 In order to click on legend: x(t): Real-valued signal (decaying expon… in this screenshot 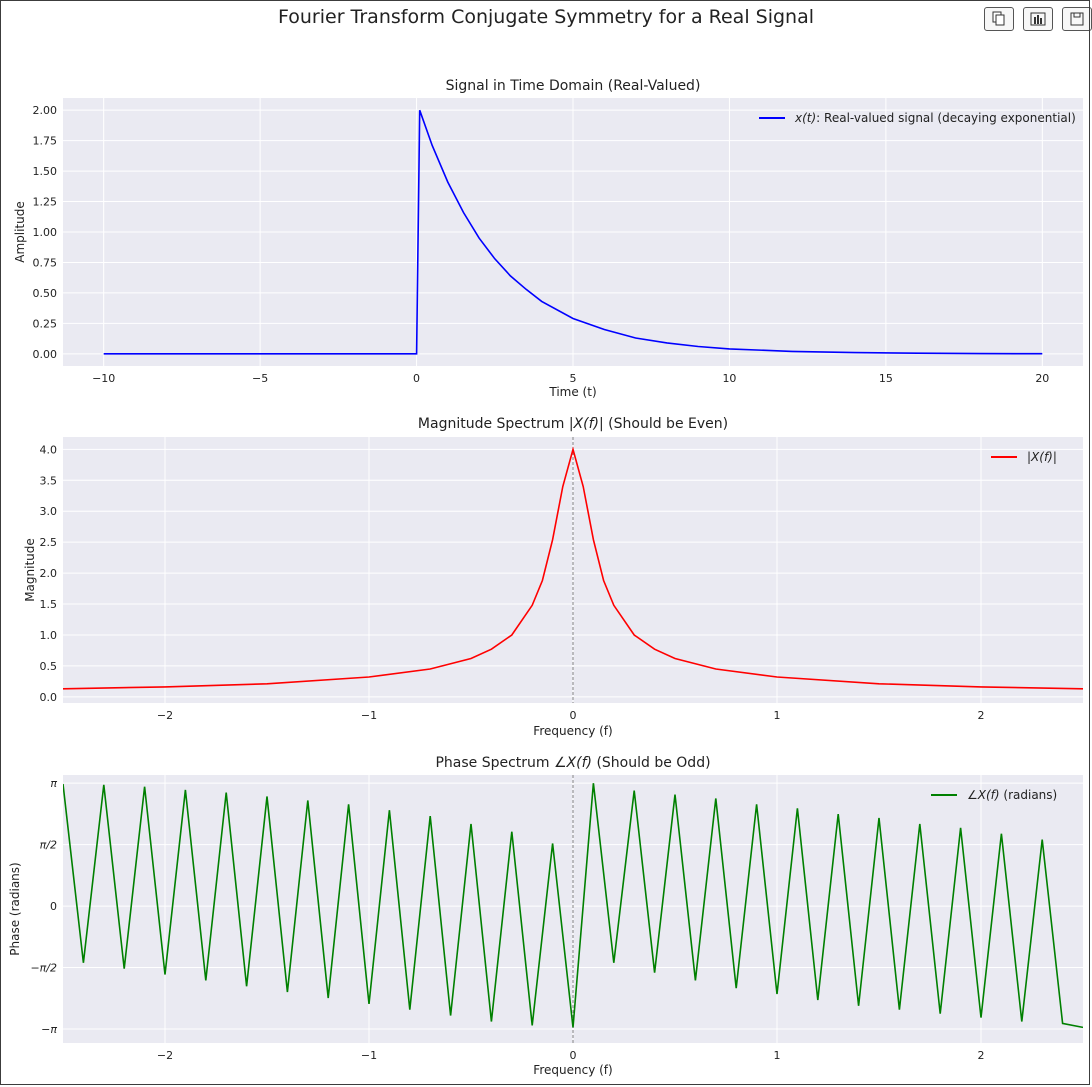, I will do `click(917, 118)`.